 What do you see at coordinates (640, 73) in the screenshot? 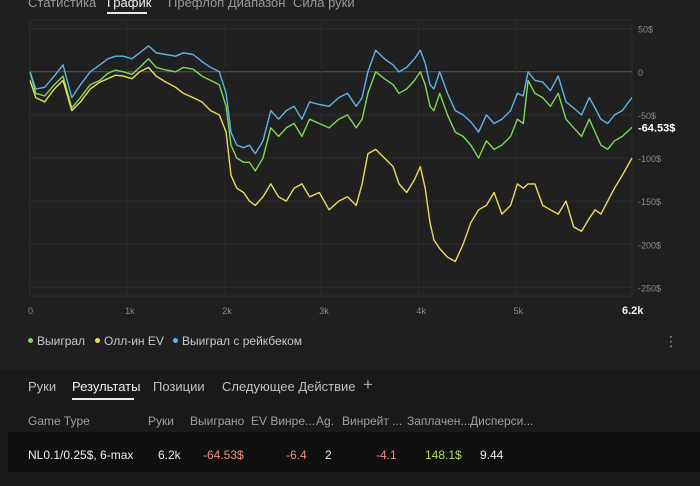
I see `y-tick-label: 0` at bounding box center [640, 73].